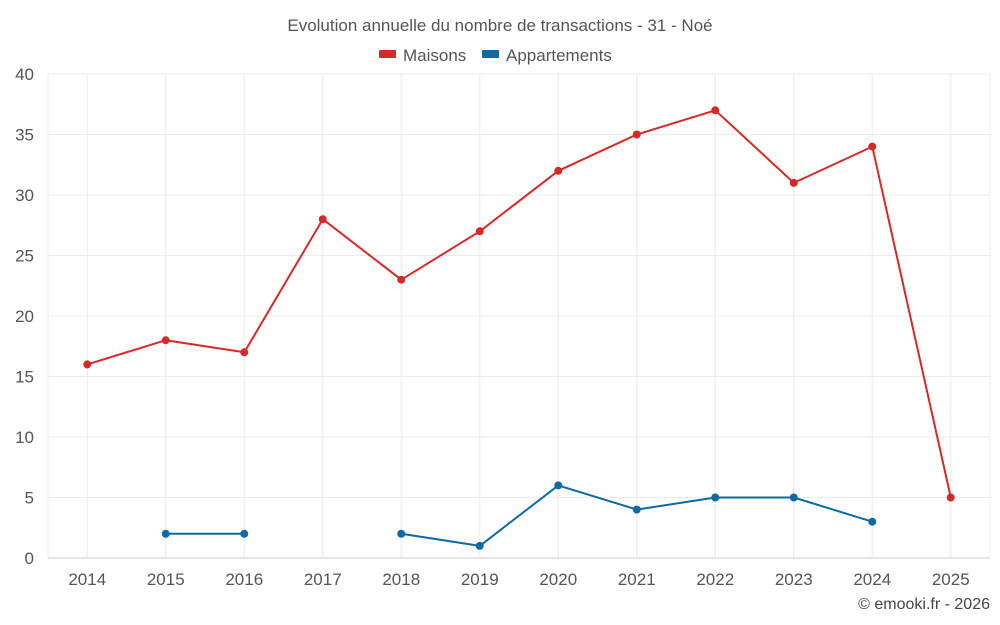  I want to click on x-tick-label: 2018, so click(401, 579).